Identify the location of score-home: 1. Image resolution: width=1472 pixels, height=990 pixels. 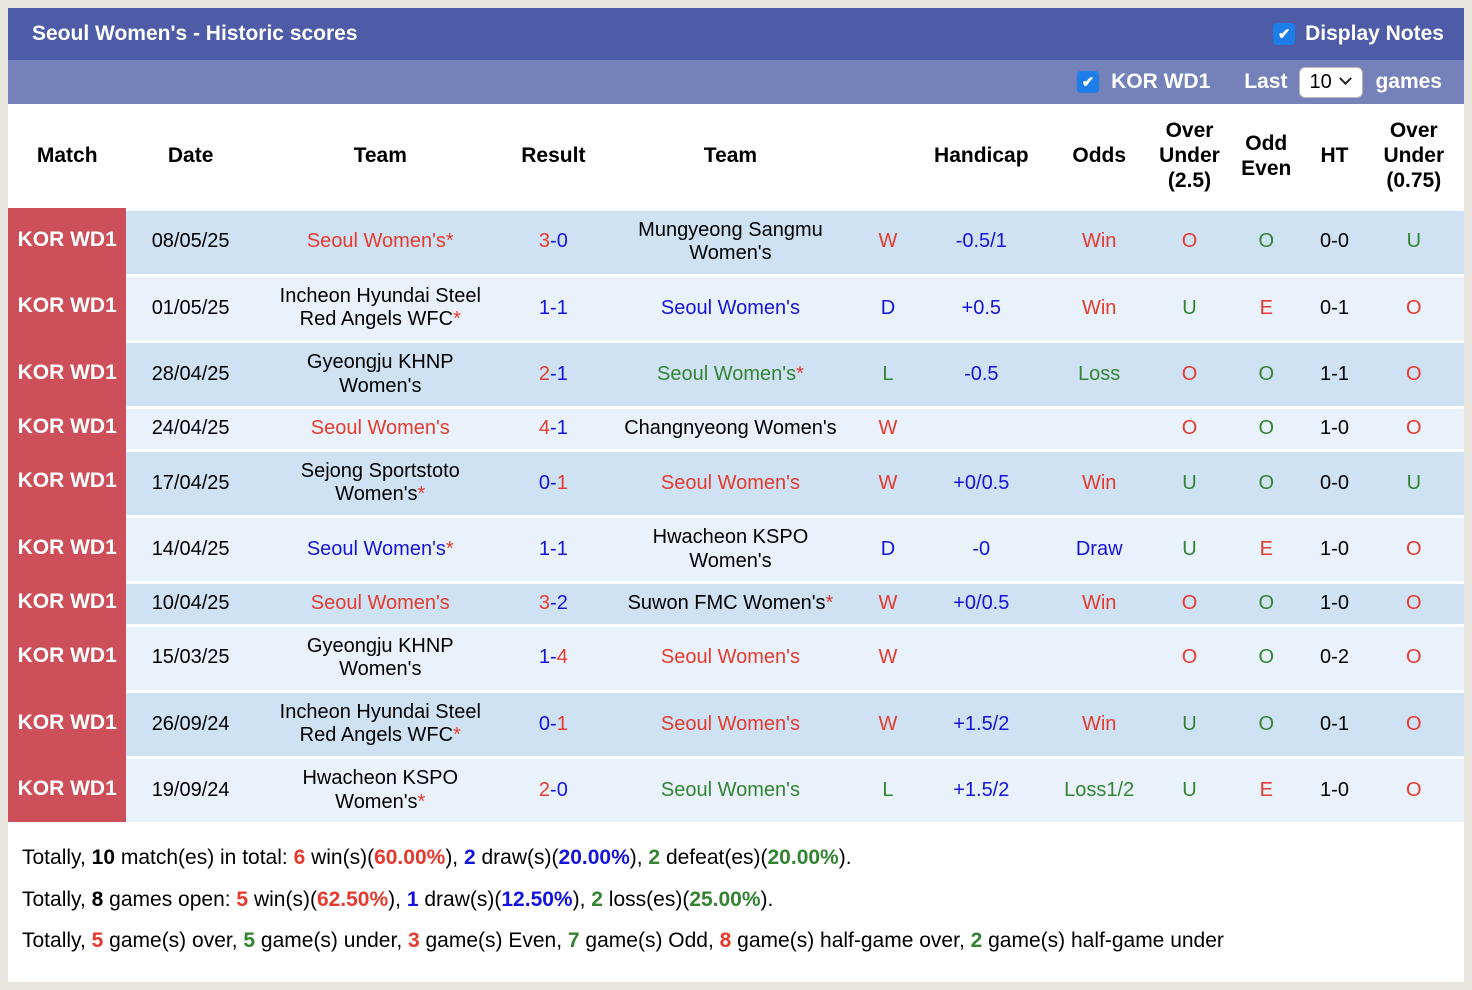
(544, 307).